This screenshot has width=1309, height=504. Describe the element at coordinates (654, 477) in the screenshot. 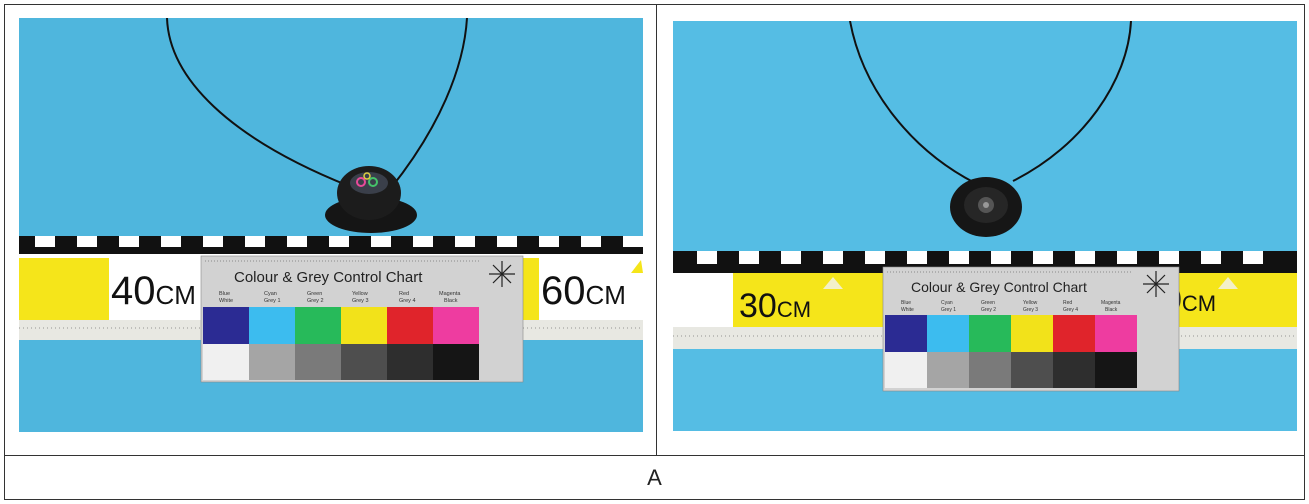

I see `figure-caption: A` at that location.